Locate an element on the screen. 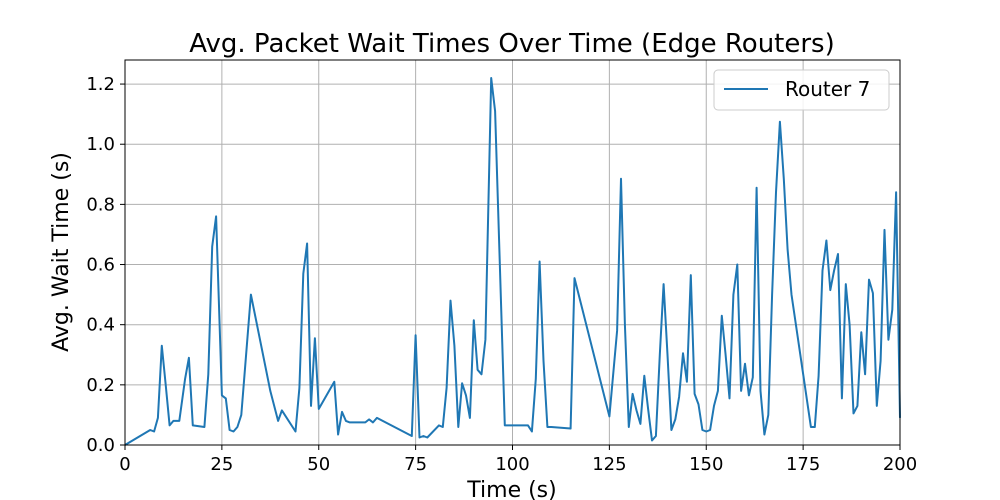  y-axis-label: Avg. Wait Time (s) is located at coordinates (61, 252).